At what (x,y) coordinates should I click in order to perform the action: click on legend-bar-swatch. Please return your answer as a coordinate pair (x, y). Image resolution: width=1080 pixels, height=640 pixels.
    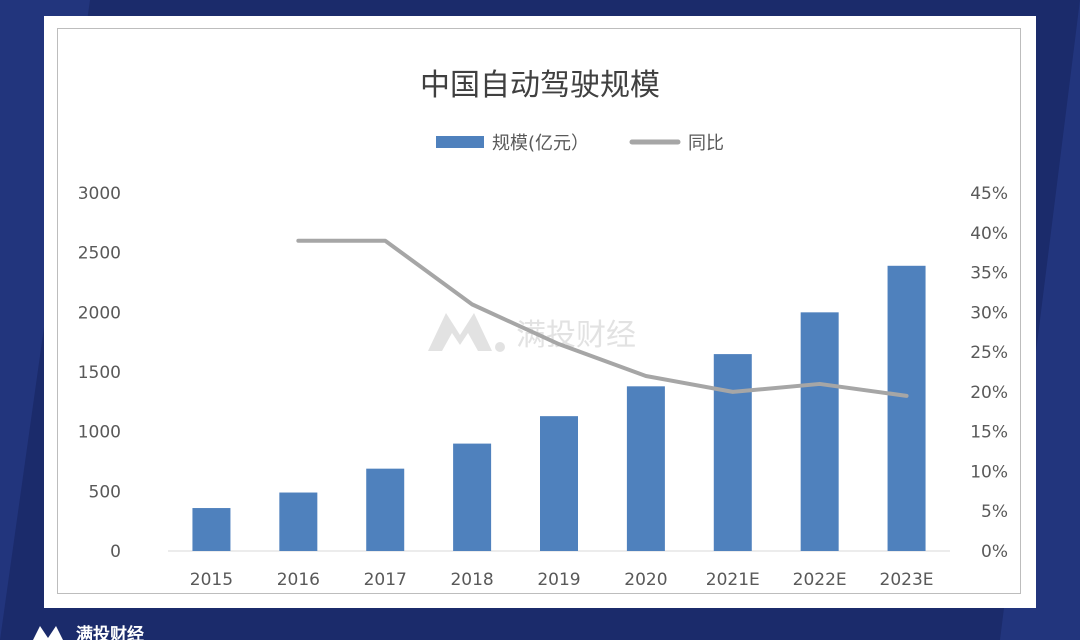
    Looking at the image, I should click on (460, 142).